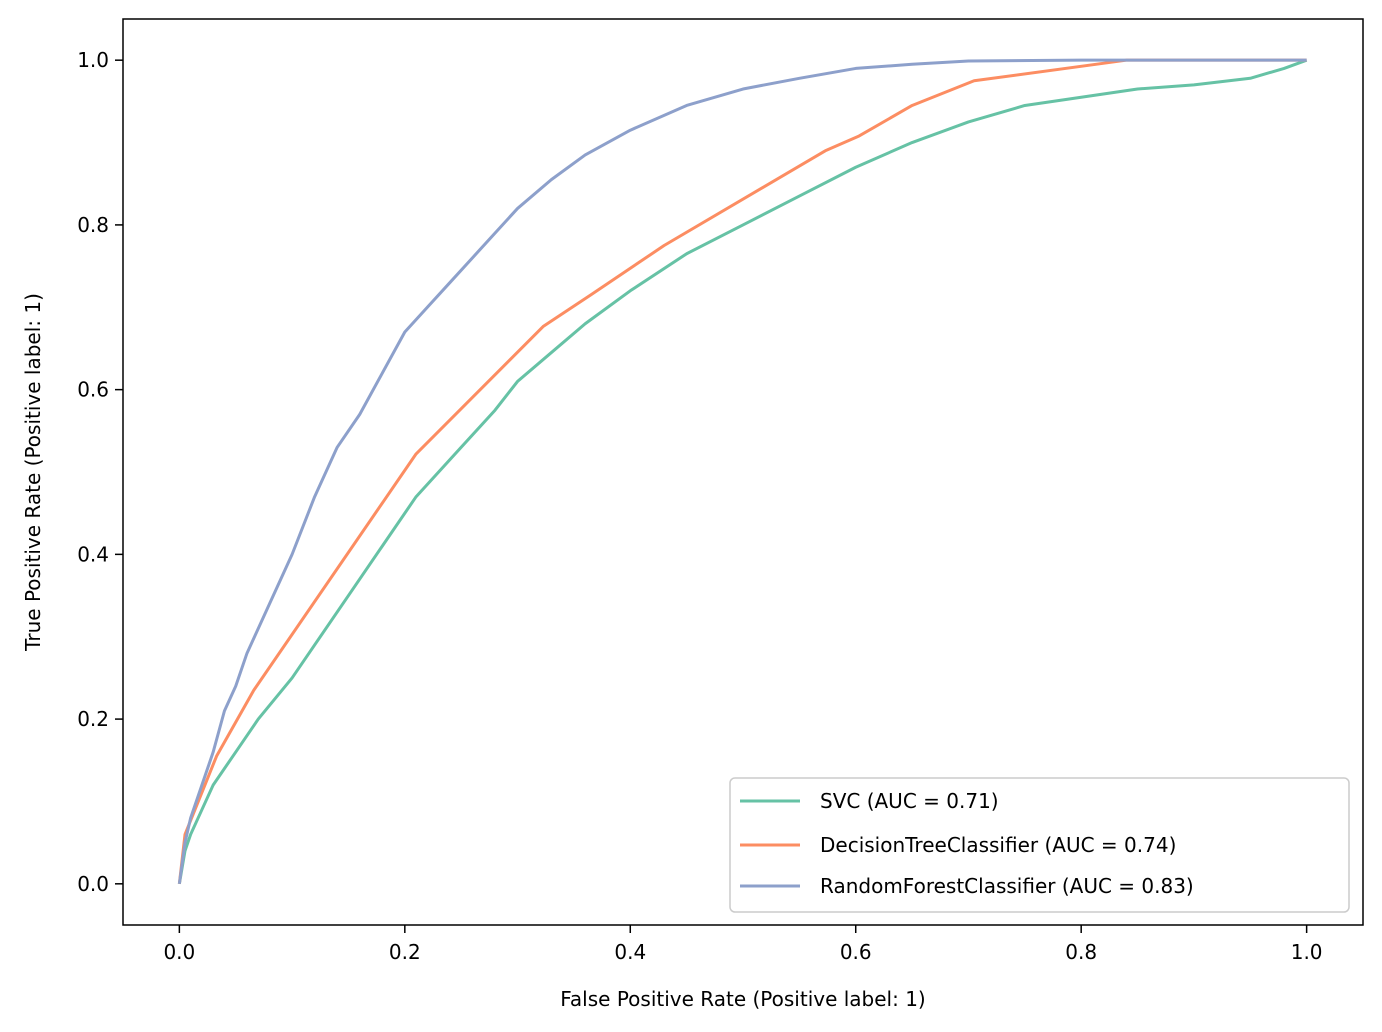 The height and width of the screenshot is (1032, 1382). I want to click on y-tick-label: 1.0, so click(93, 60).